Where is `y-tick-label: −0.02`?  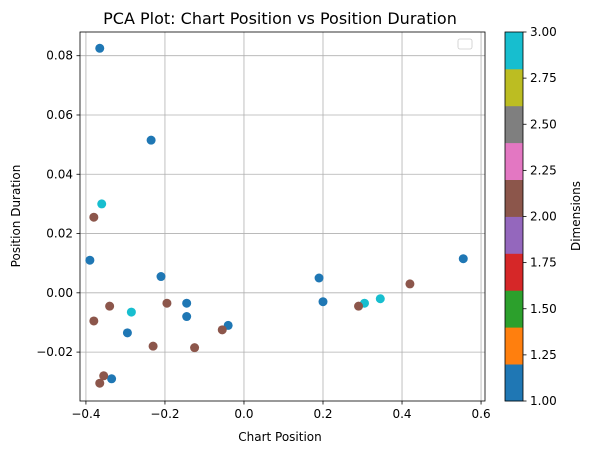 y-tick-label: −0.02 is located at coordinates (54, 352).